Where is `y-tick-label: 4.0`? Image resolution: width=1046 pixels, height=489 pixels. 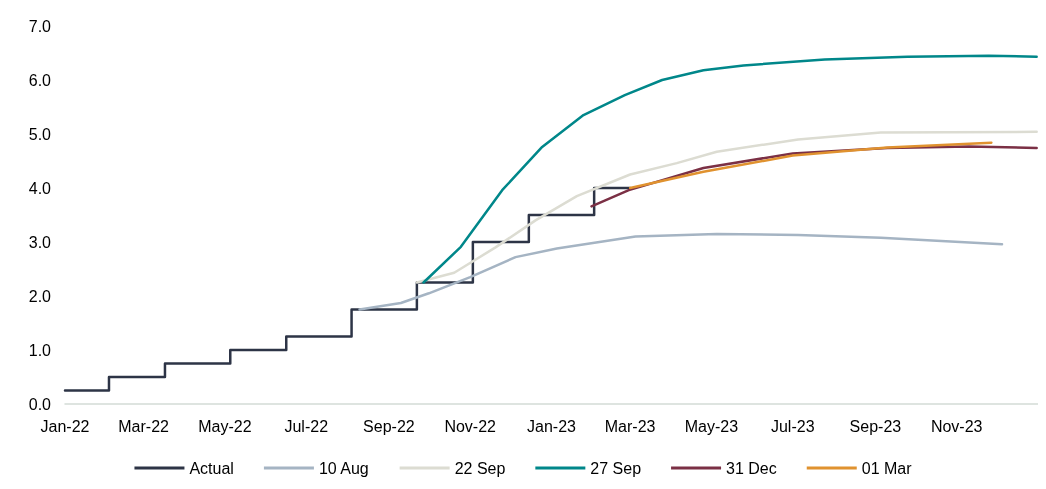 y-tick-label: 4.0 is located at coordinates (40, 188).